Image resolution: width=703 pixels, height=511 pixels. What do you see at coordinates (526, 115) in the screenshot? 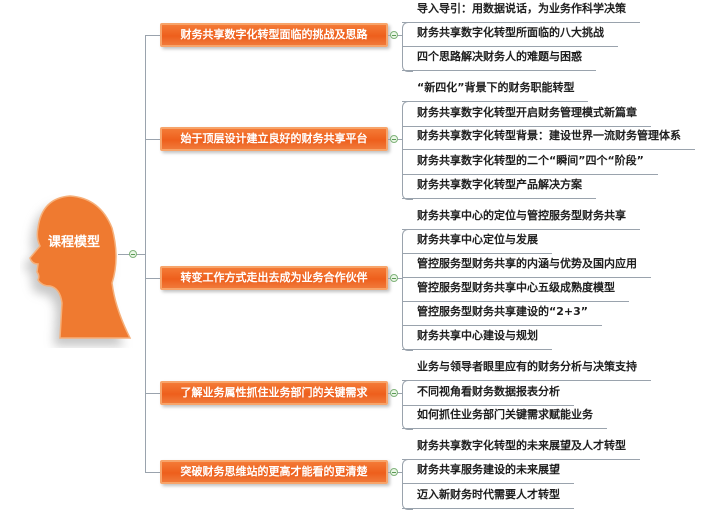
I see `leaf-node: 财务共享数字化转型开启财务管理模式新篇章` at bounding box center [526, 115].